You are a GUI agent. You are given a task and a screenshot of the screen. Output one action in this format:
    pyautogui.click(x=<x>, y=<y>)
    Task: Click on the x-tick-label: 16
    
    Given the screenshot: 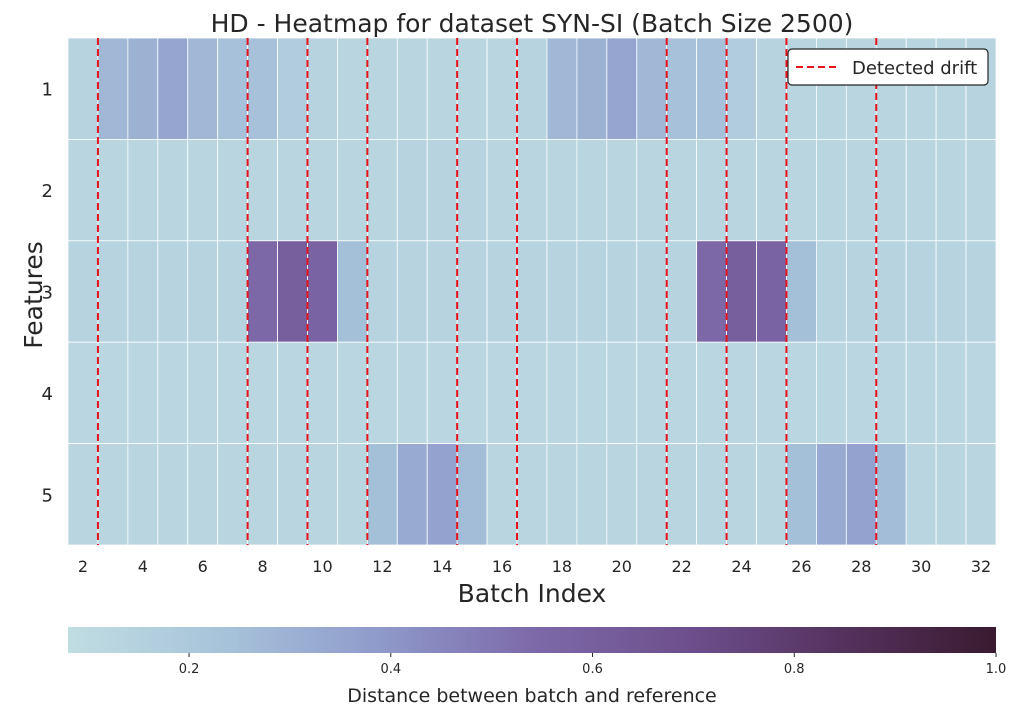 What is the action you would take?
    pyautogui.click(x=502, y=566)
    